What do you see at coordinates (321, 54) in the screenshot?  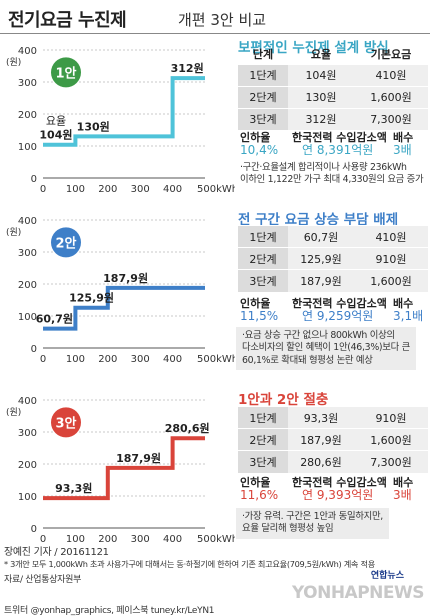 I see `header-cell: 요율` at bounding box center [321, 54].